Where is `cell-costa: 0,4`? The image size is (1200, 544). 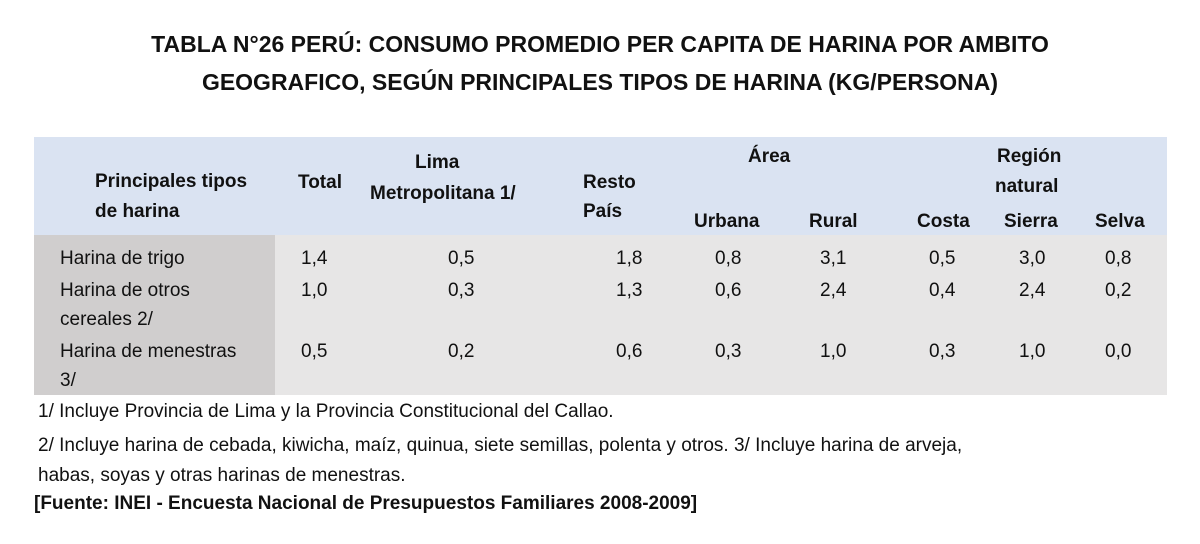
cell-costa: 0,4 is located at coordinates (942, 290).